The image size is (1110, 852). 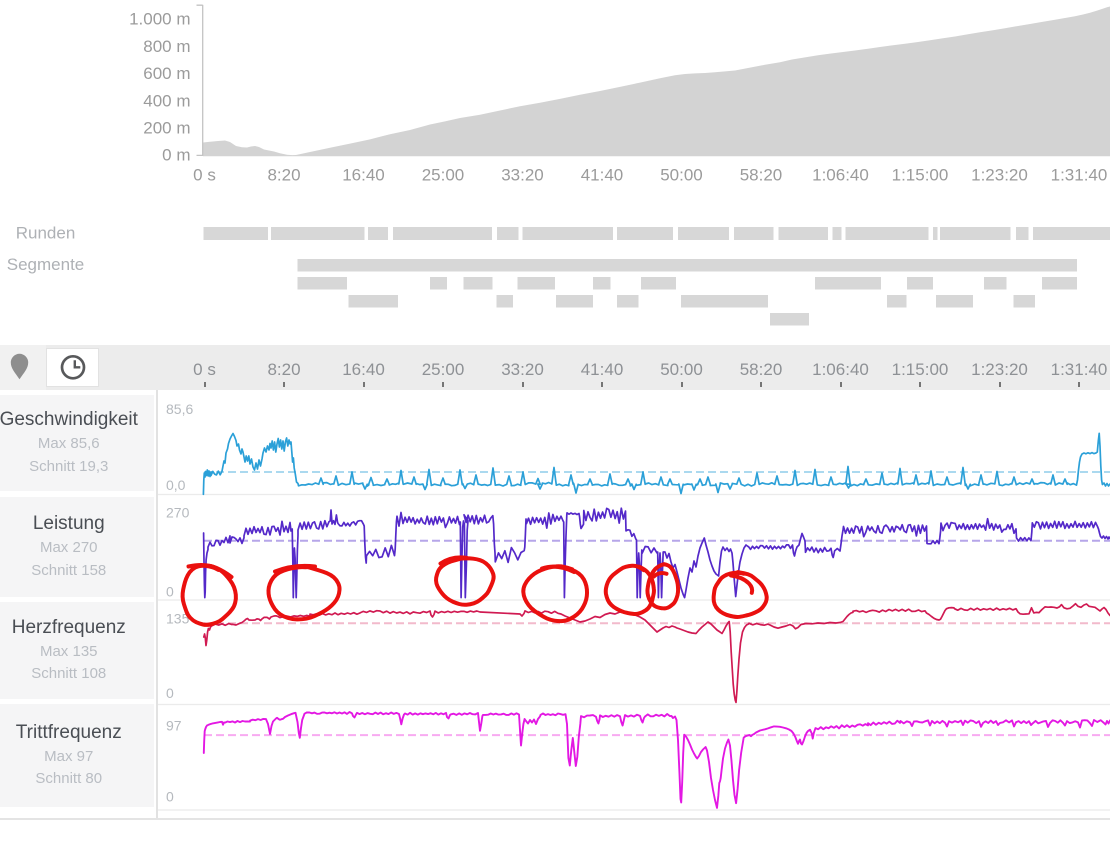 What do you see at coordinates (159, 19) in the screenshot?
I see `svg-text: 1.000 m` at bounding box center [159, 19].